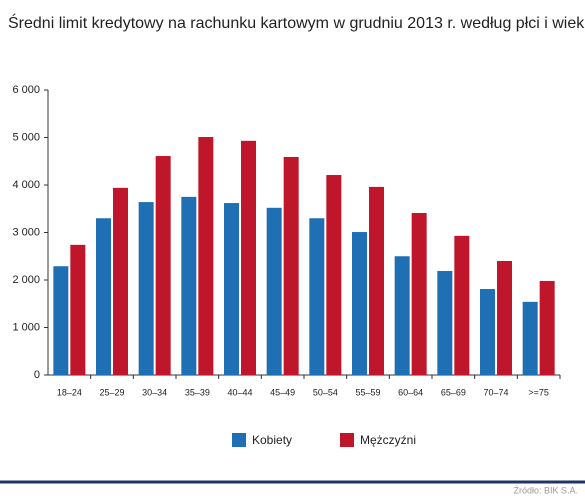  I want to click on x-tick-label: 55–59, so click(367, 392).